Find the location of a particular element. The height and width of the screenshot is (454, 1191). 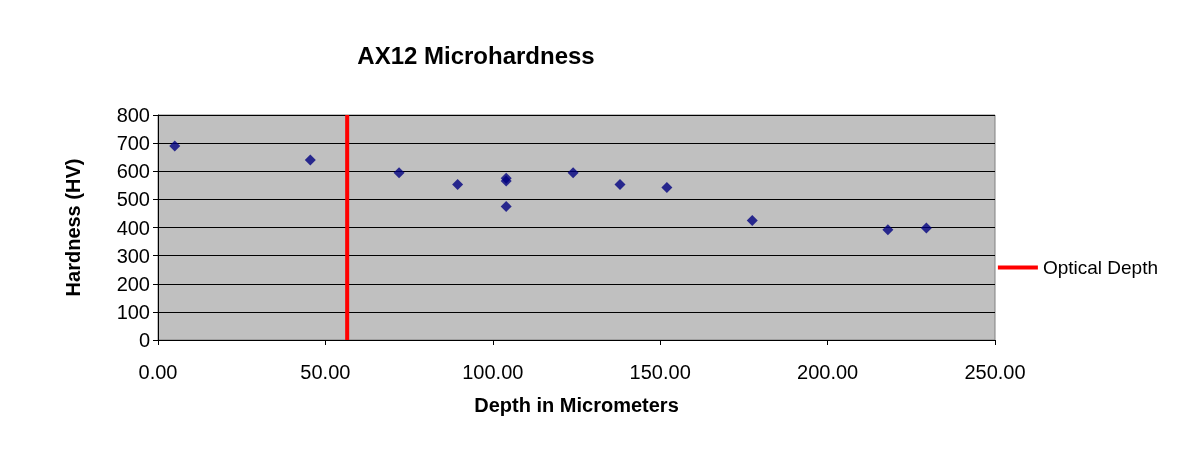

y-tick-label: 500 is located at coordinates (133, 199).